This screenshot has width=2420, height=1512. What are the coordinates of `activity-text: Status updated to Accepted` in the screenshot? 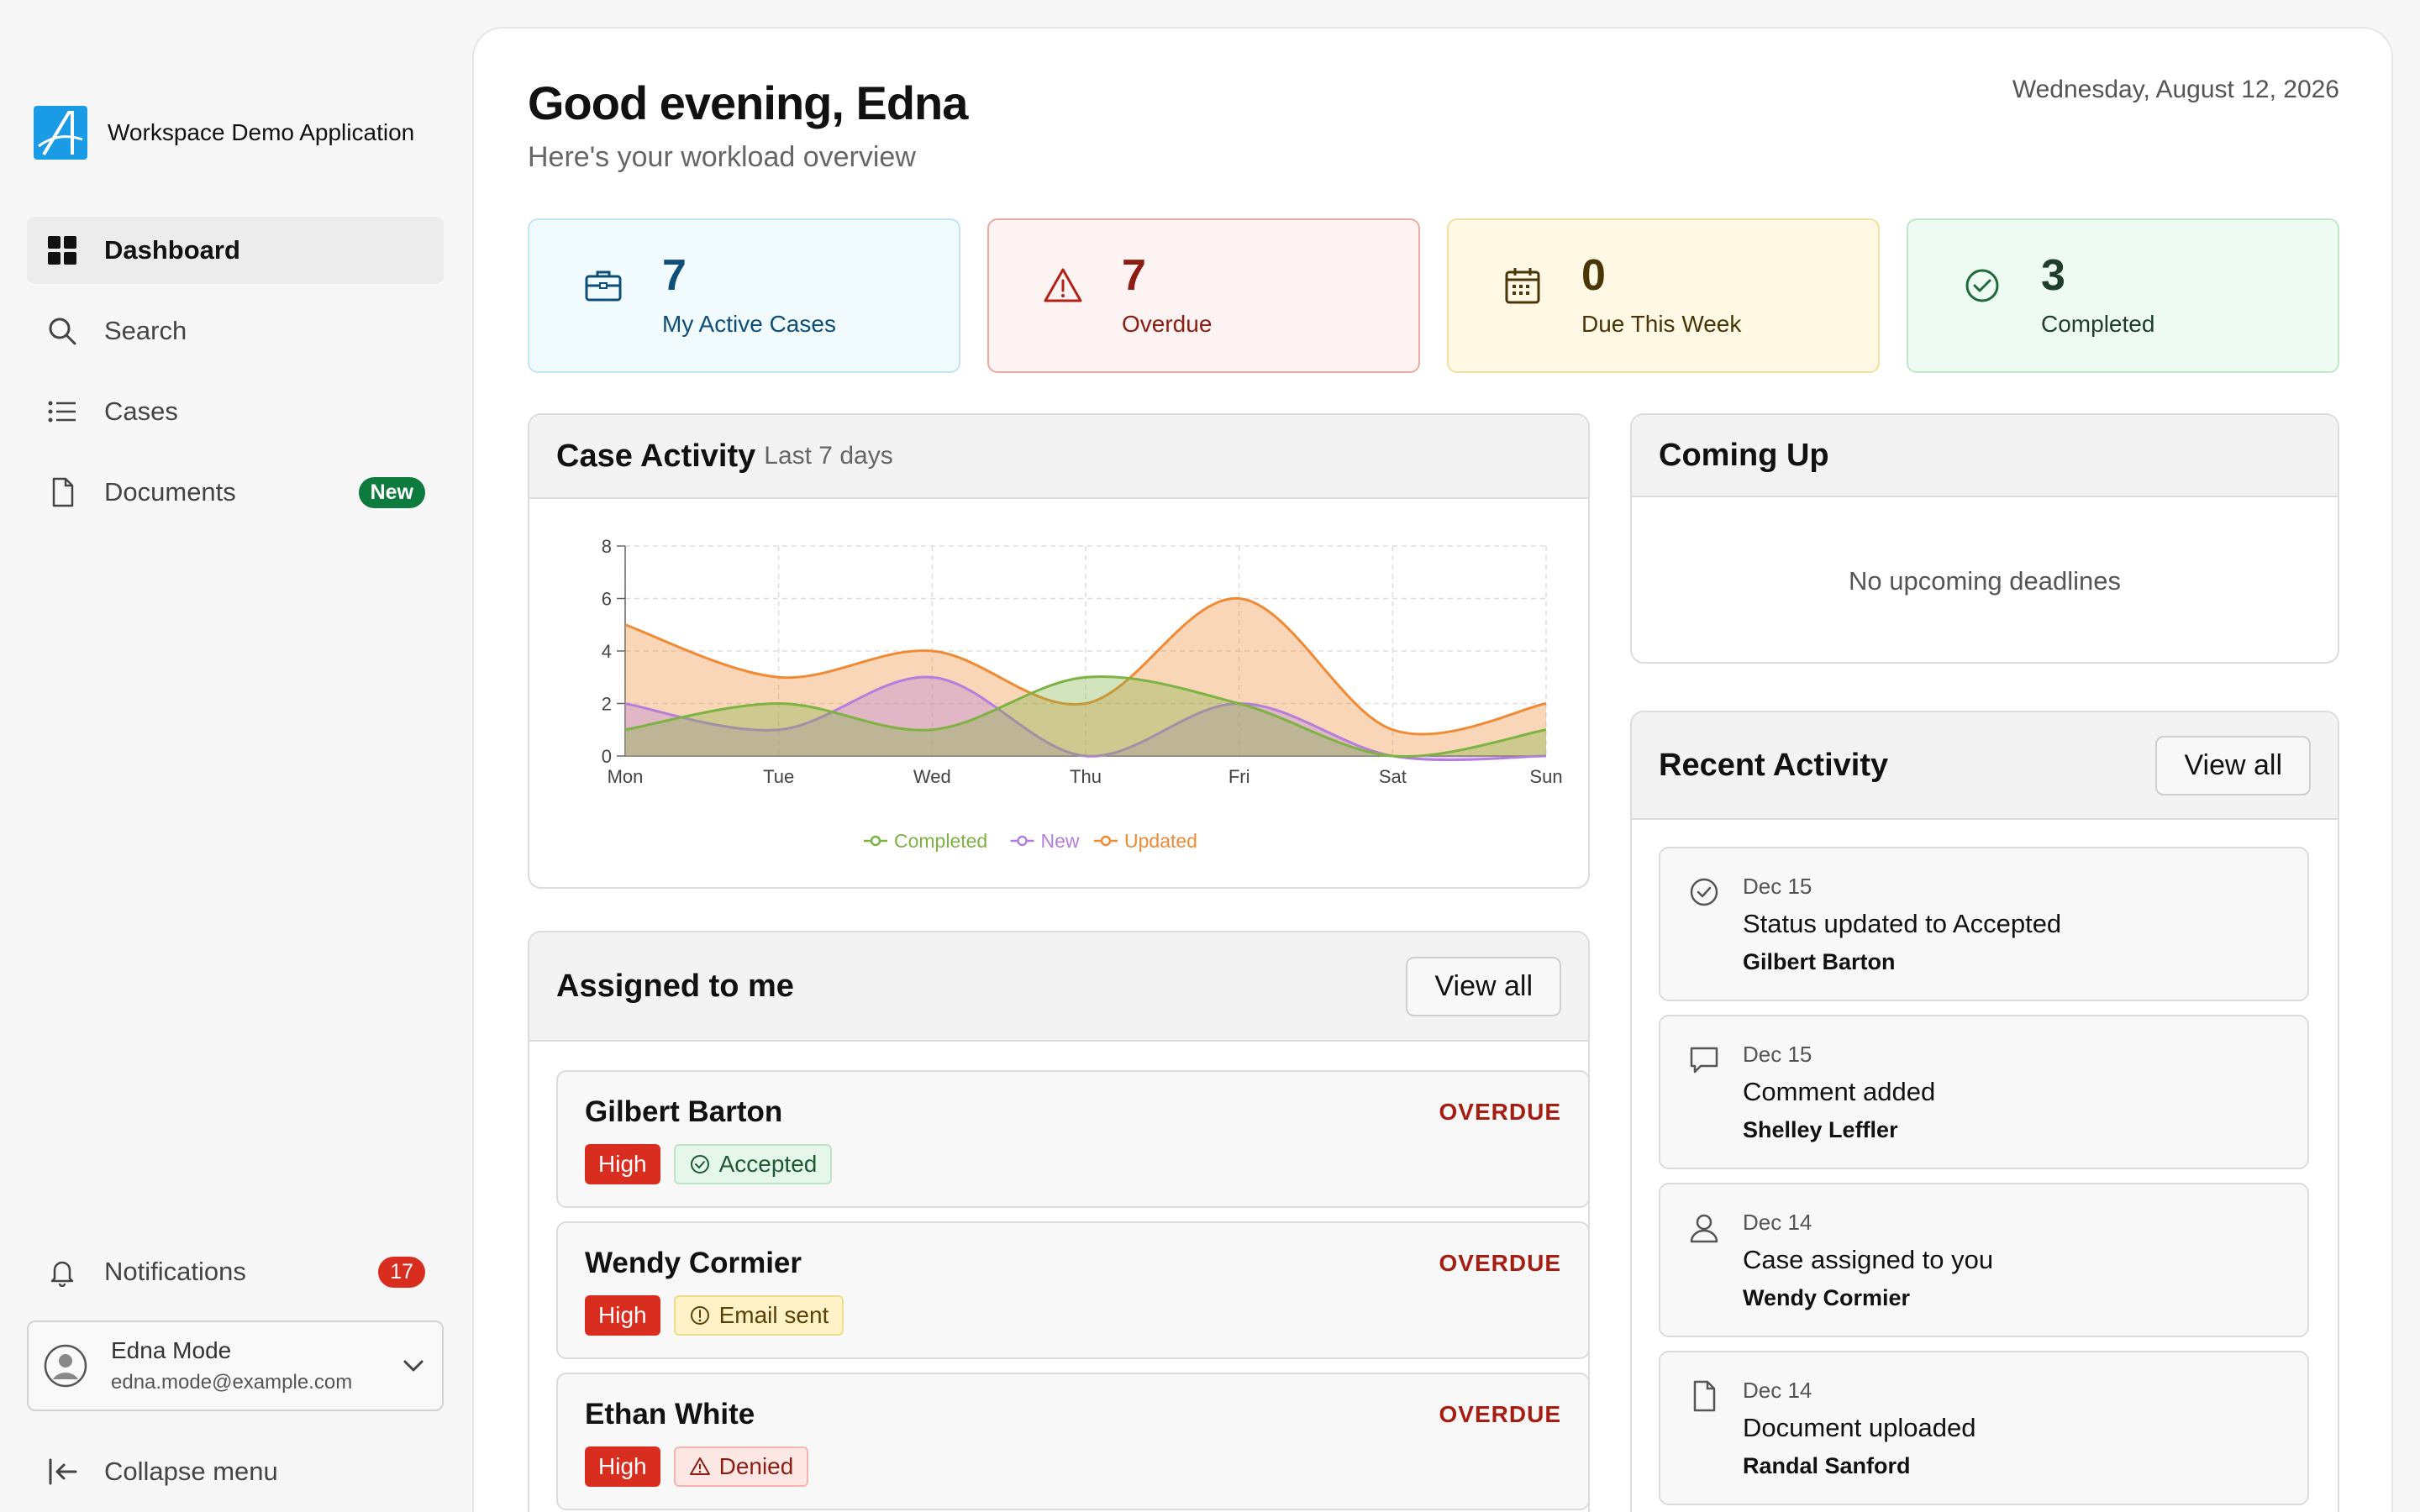 It's located at (1903, 923).